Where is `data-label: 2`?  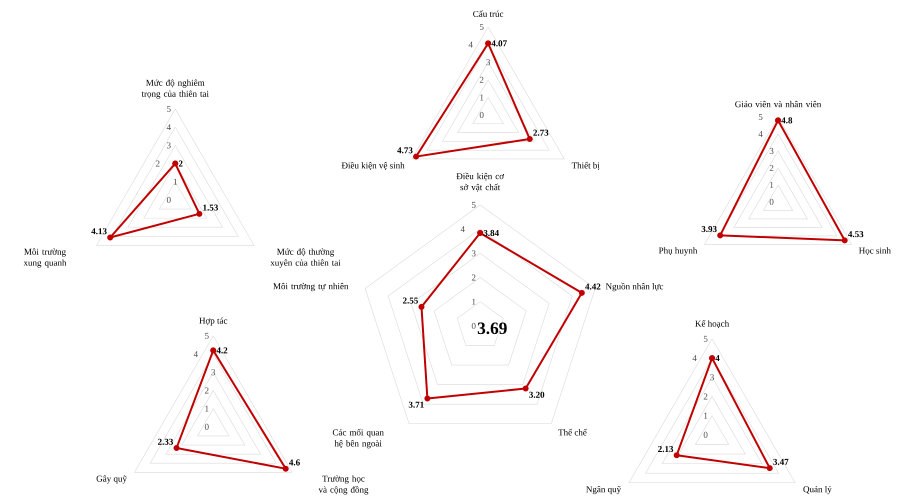 data-label: 2 is located at coordinates (158, 163).